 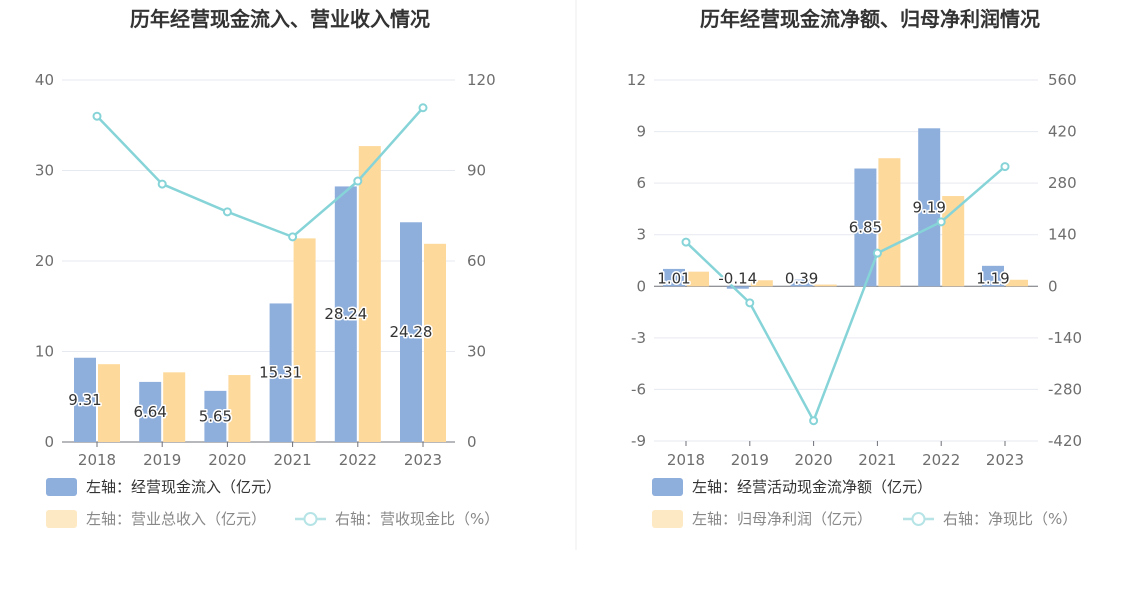 I want to click on chart-2-right-tick-label: 140, so click(x=1062, y=235).